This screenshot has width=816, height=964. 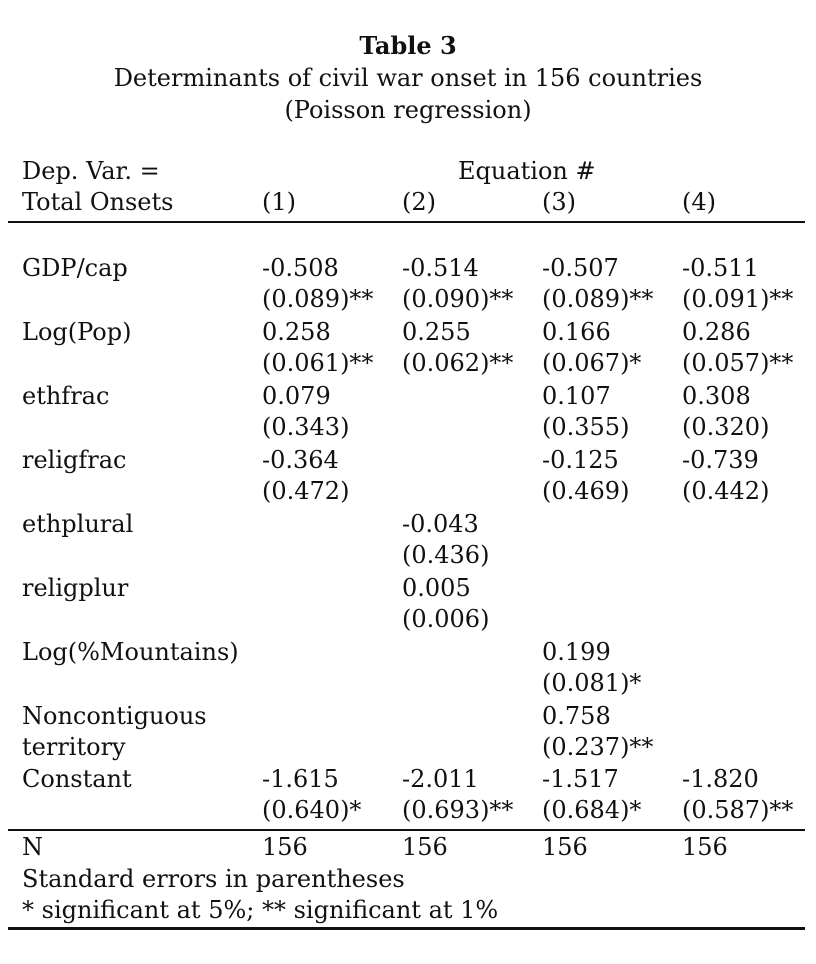 I want to click on column-header-4: (4), so click(x=699, y=202).